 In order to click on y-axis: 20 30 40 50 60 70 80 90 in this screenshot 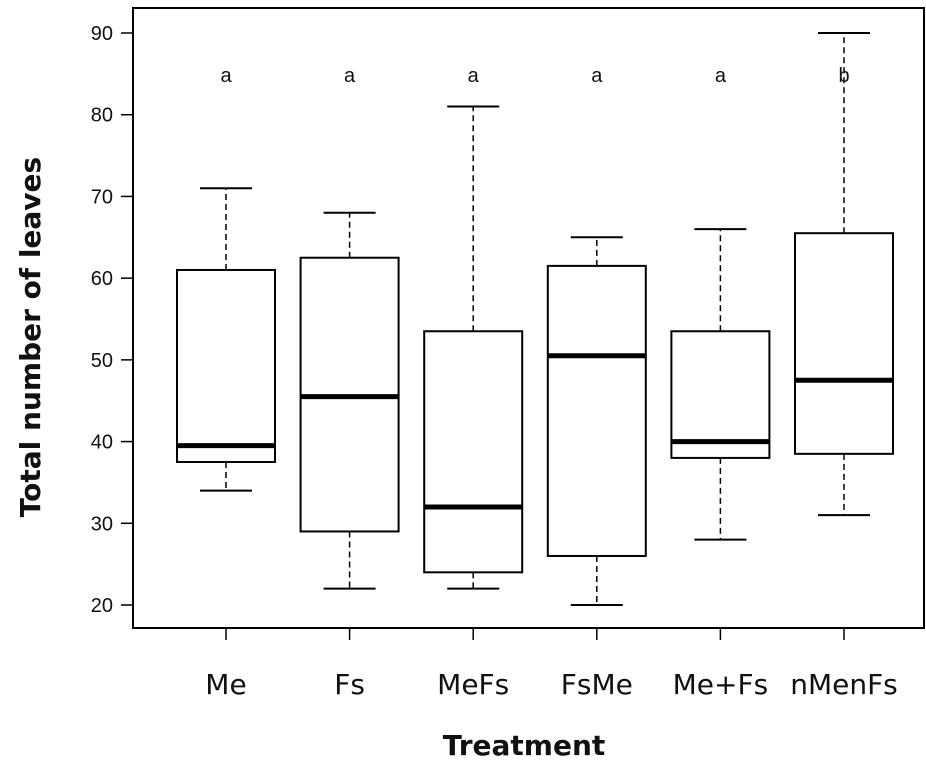, I will do `click(112, 320)`.